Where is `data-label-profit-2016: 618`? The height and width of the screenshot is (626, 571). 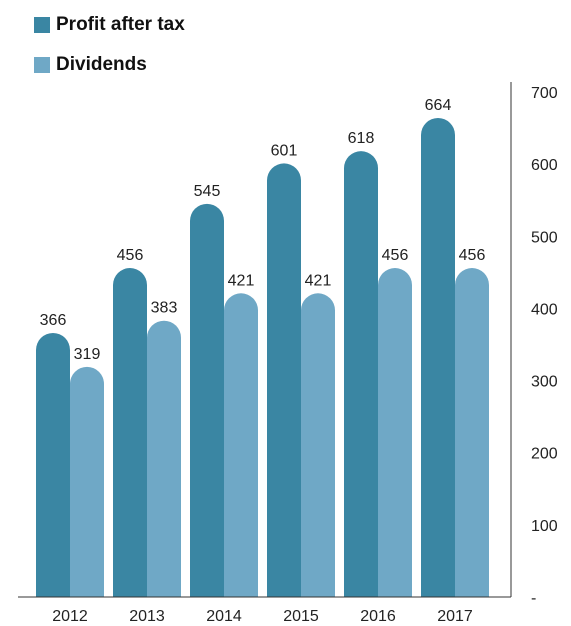
data-label-profit-2016: 618 is located at coordinates (361, 138).